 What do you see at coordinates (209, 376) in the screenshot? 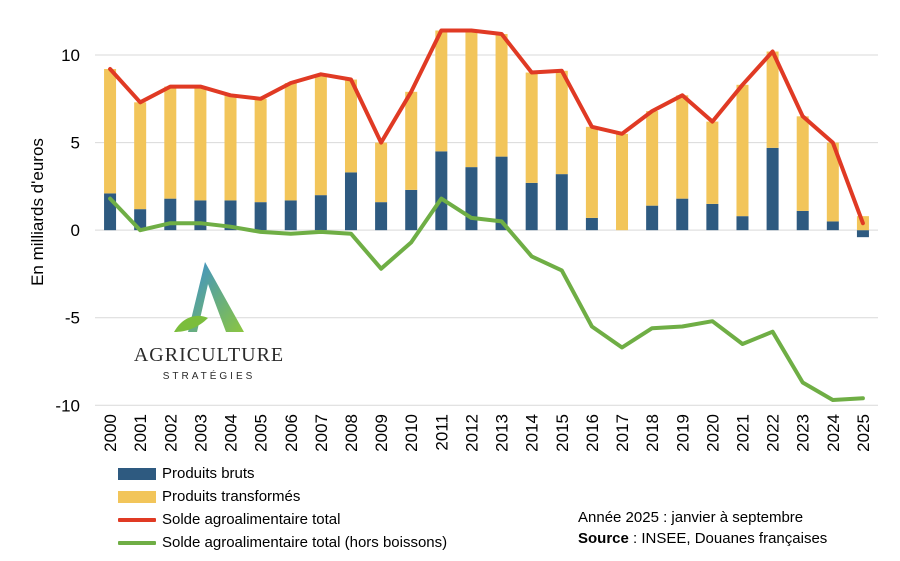
I see `logo-subtitle: STRATÉGIES` at bounding box center [209, 376].